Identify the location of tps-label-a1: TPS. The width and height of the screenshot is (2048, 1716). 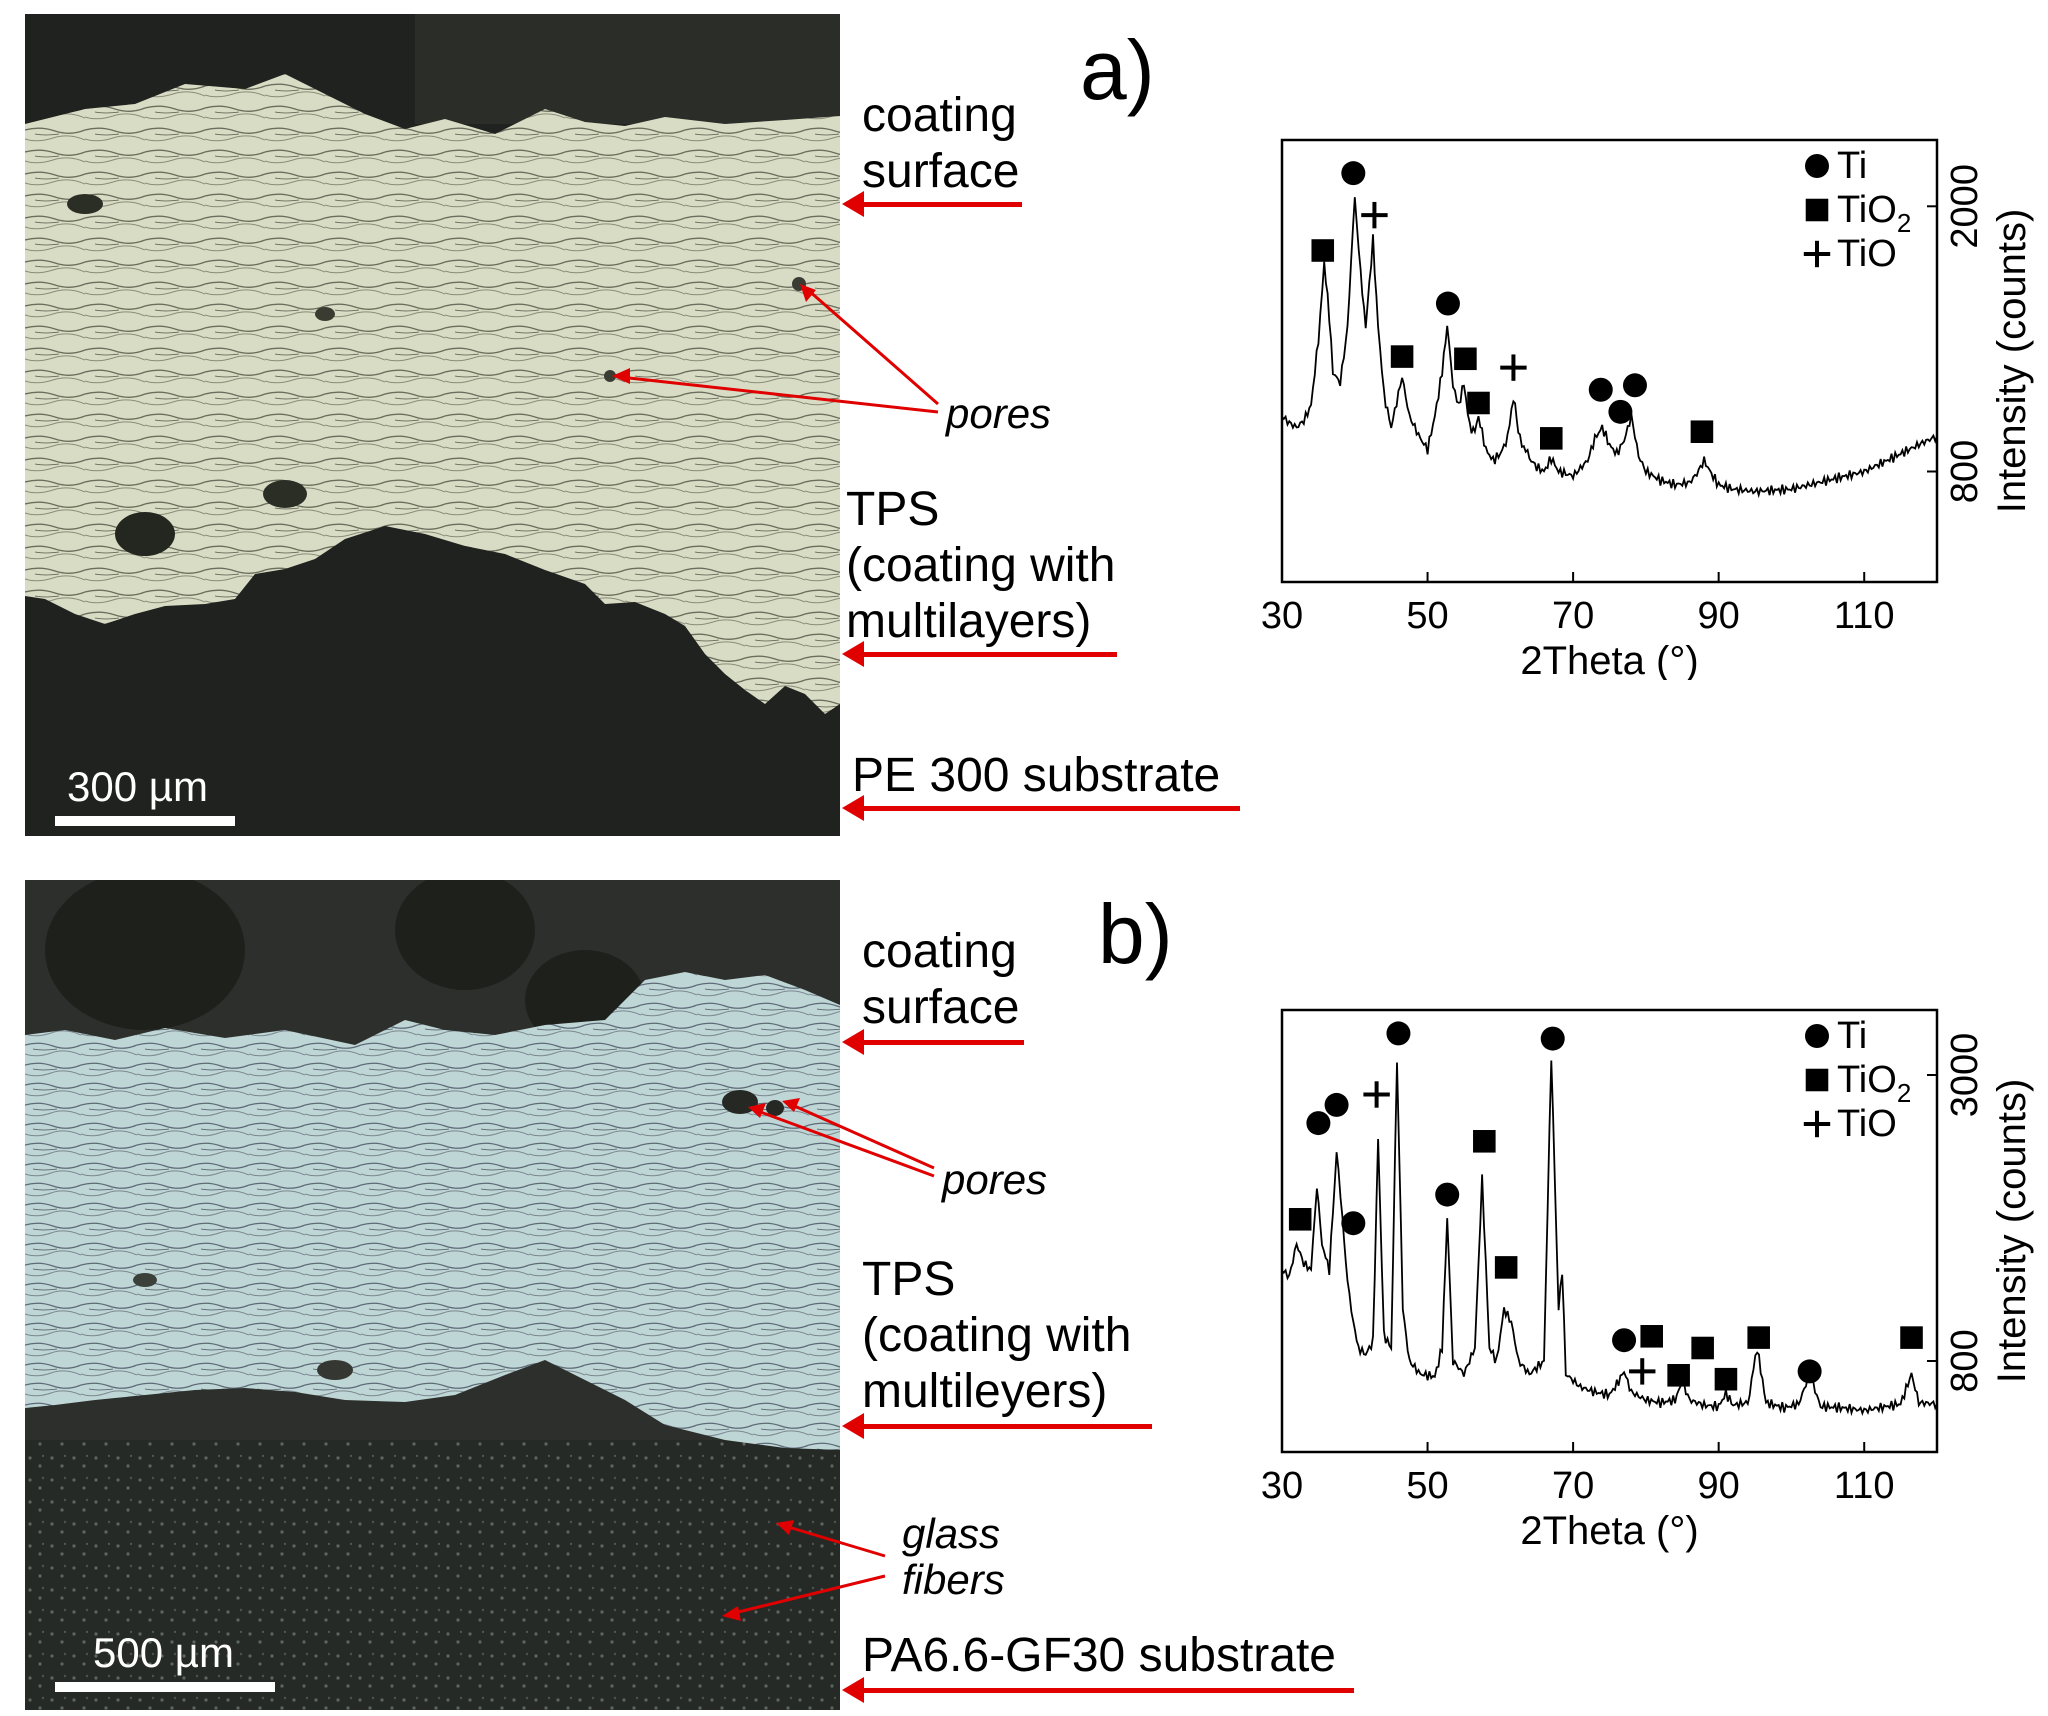
(893, 509).